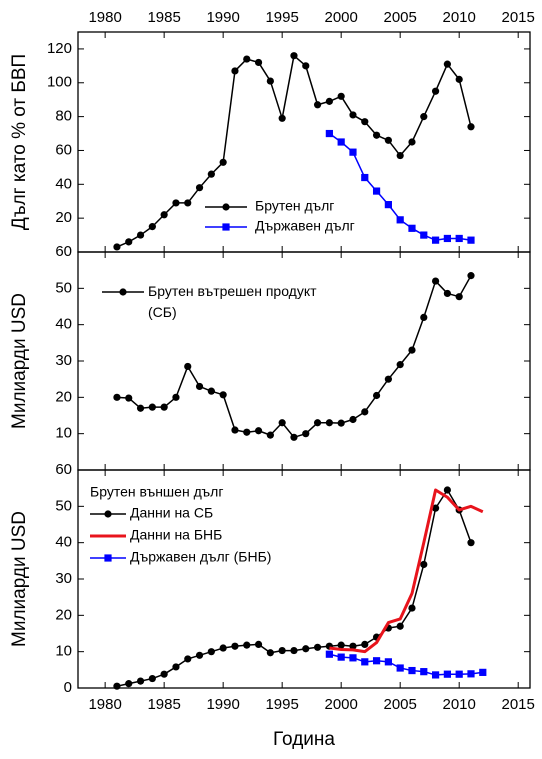 Image resolution: width=542 pixels, height=759 pixels. I want to click on y-tick-label: 100, so click(59, 82).